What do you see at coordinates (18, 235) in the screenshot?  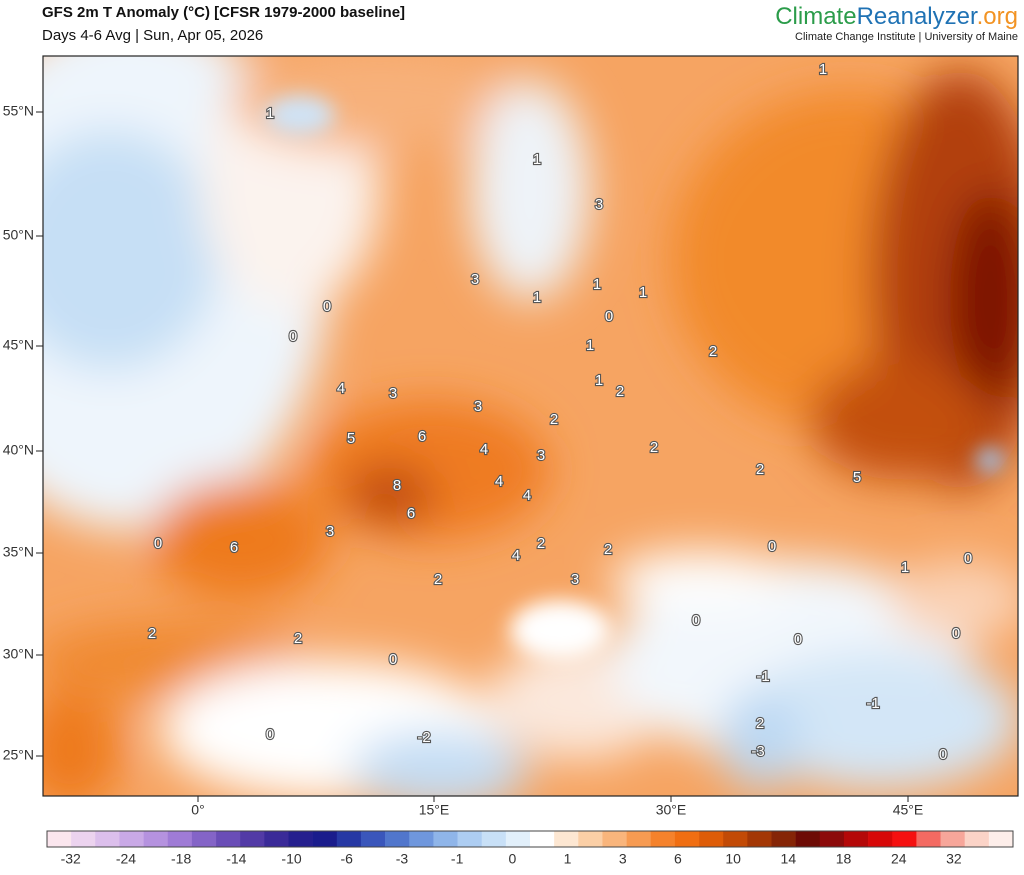 I see `lat-label: 50°N` at bounding box center [18, 235].